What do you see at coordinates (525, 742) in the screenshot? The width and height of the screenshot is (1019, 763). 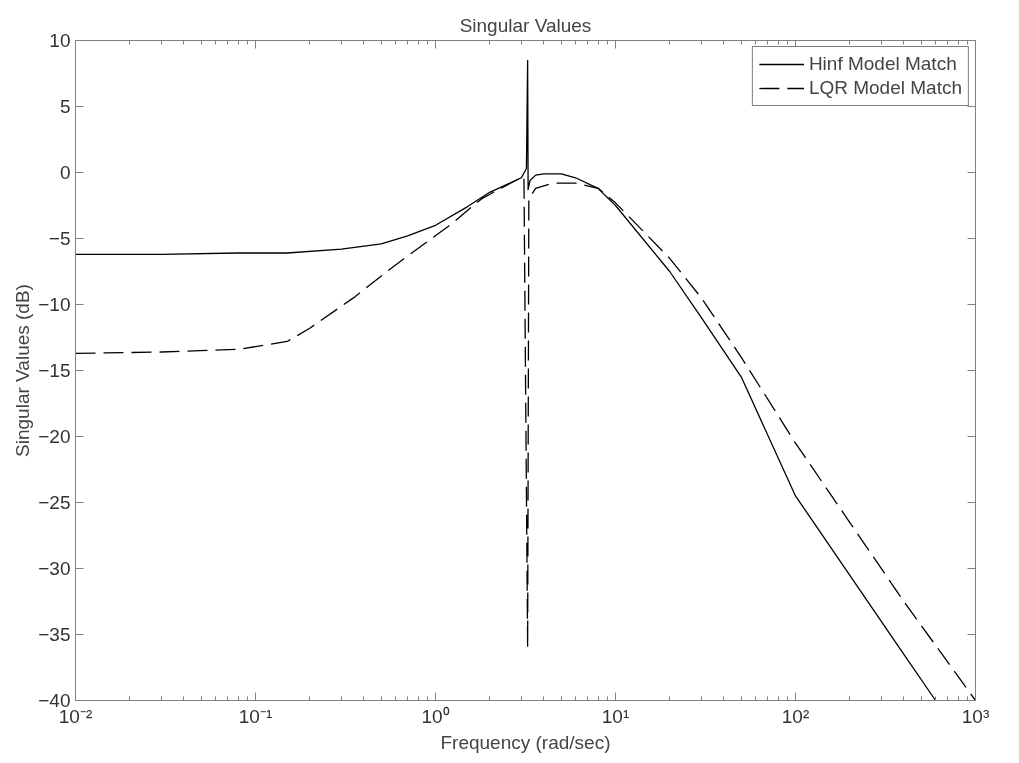 I see `x-axis-title: Frequency (rad/sec)` at bounding box center [525, 742].